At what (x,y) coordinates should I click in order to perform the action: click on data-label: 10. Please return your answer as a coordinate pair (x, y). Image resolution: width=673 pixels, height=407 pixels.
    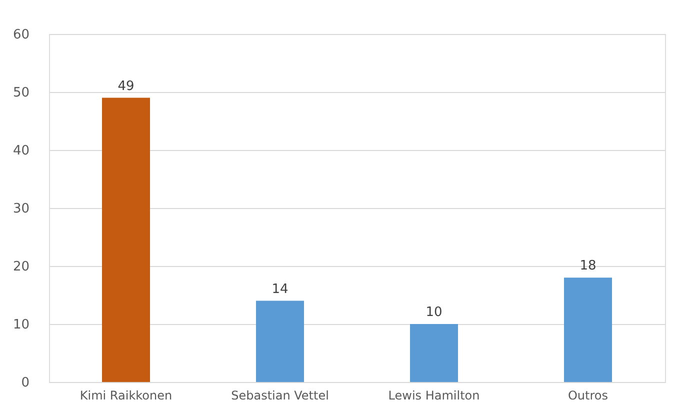
    Looking at the image, I should click on (434, 312).